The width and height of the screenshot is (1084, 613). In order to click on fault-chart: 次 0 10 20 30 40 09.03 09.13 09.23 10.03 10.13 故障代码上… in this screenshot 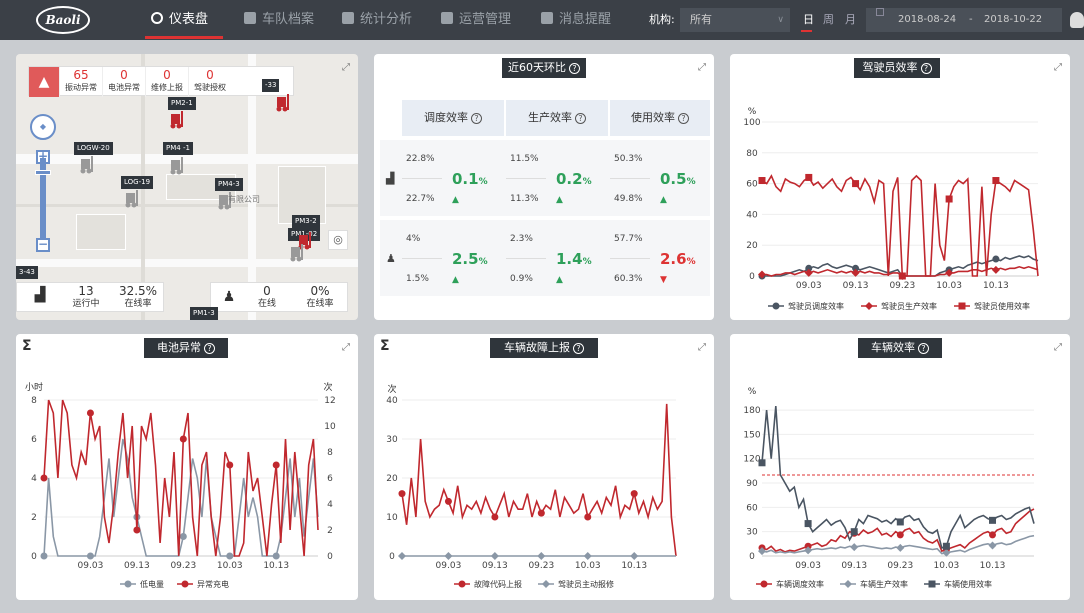, I will do `click(531, 486)`.